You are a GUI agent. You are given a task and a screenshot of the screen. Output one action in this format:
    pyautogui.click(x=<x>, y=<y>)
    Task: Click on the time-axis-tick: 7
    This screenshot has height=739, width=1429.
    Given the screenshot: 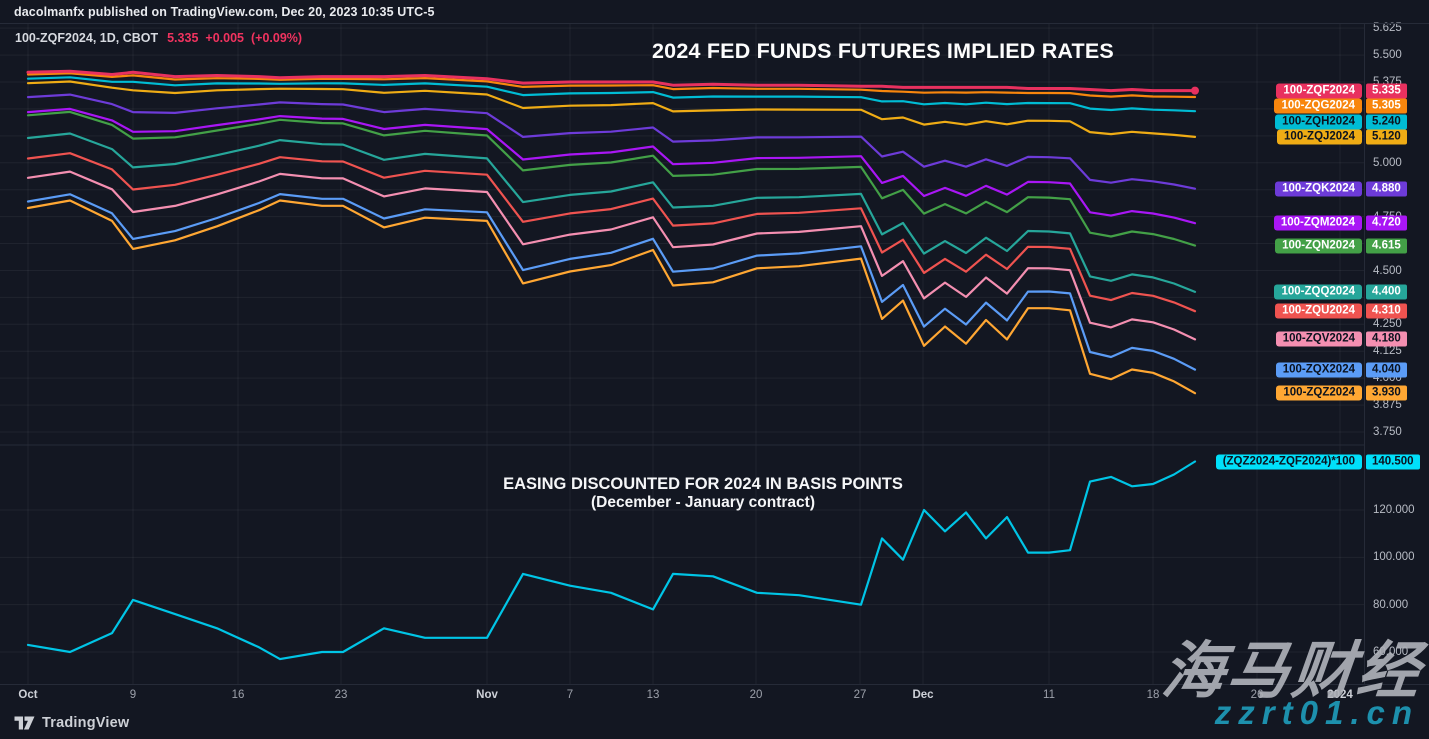 What is the action you would take?
    pyautogui.click(x=570, y=695)
    